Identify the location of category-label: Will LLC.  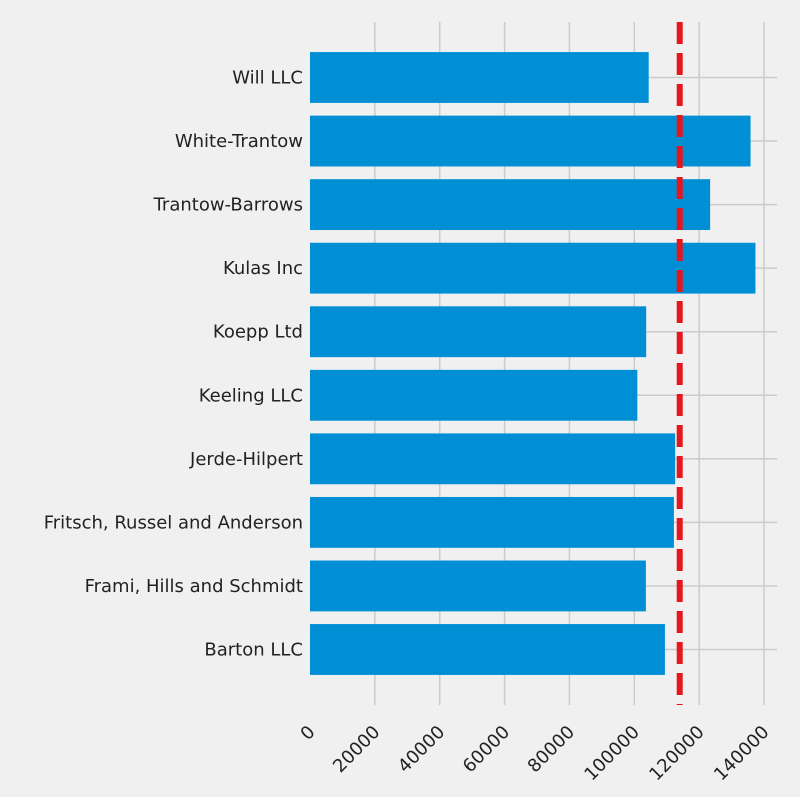
(267, 78).